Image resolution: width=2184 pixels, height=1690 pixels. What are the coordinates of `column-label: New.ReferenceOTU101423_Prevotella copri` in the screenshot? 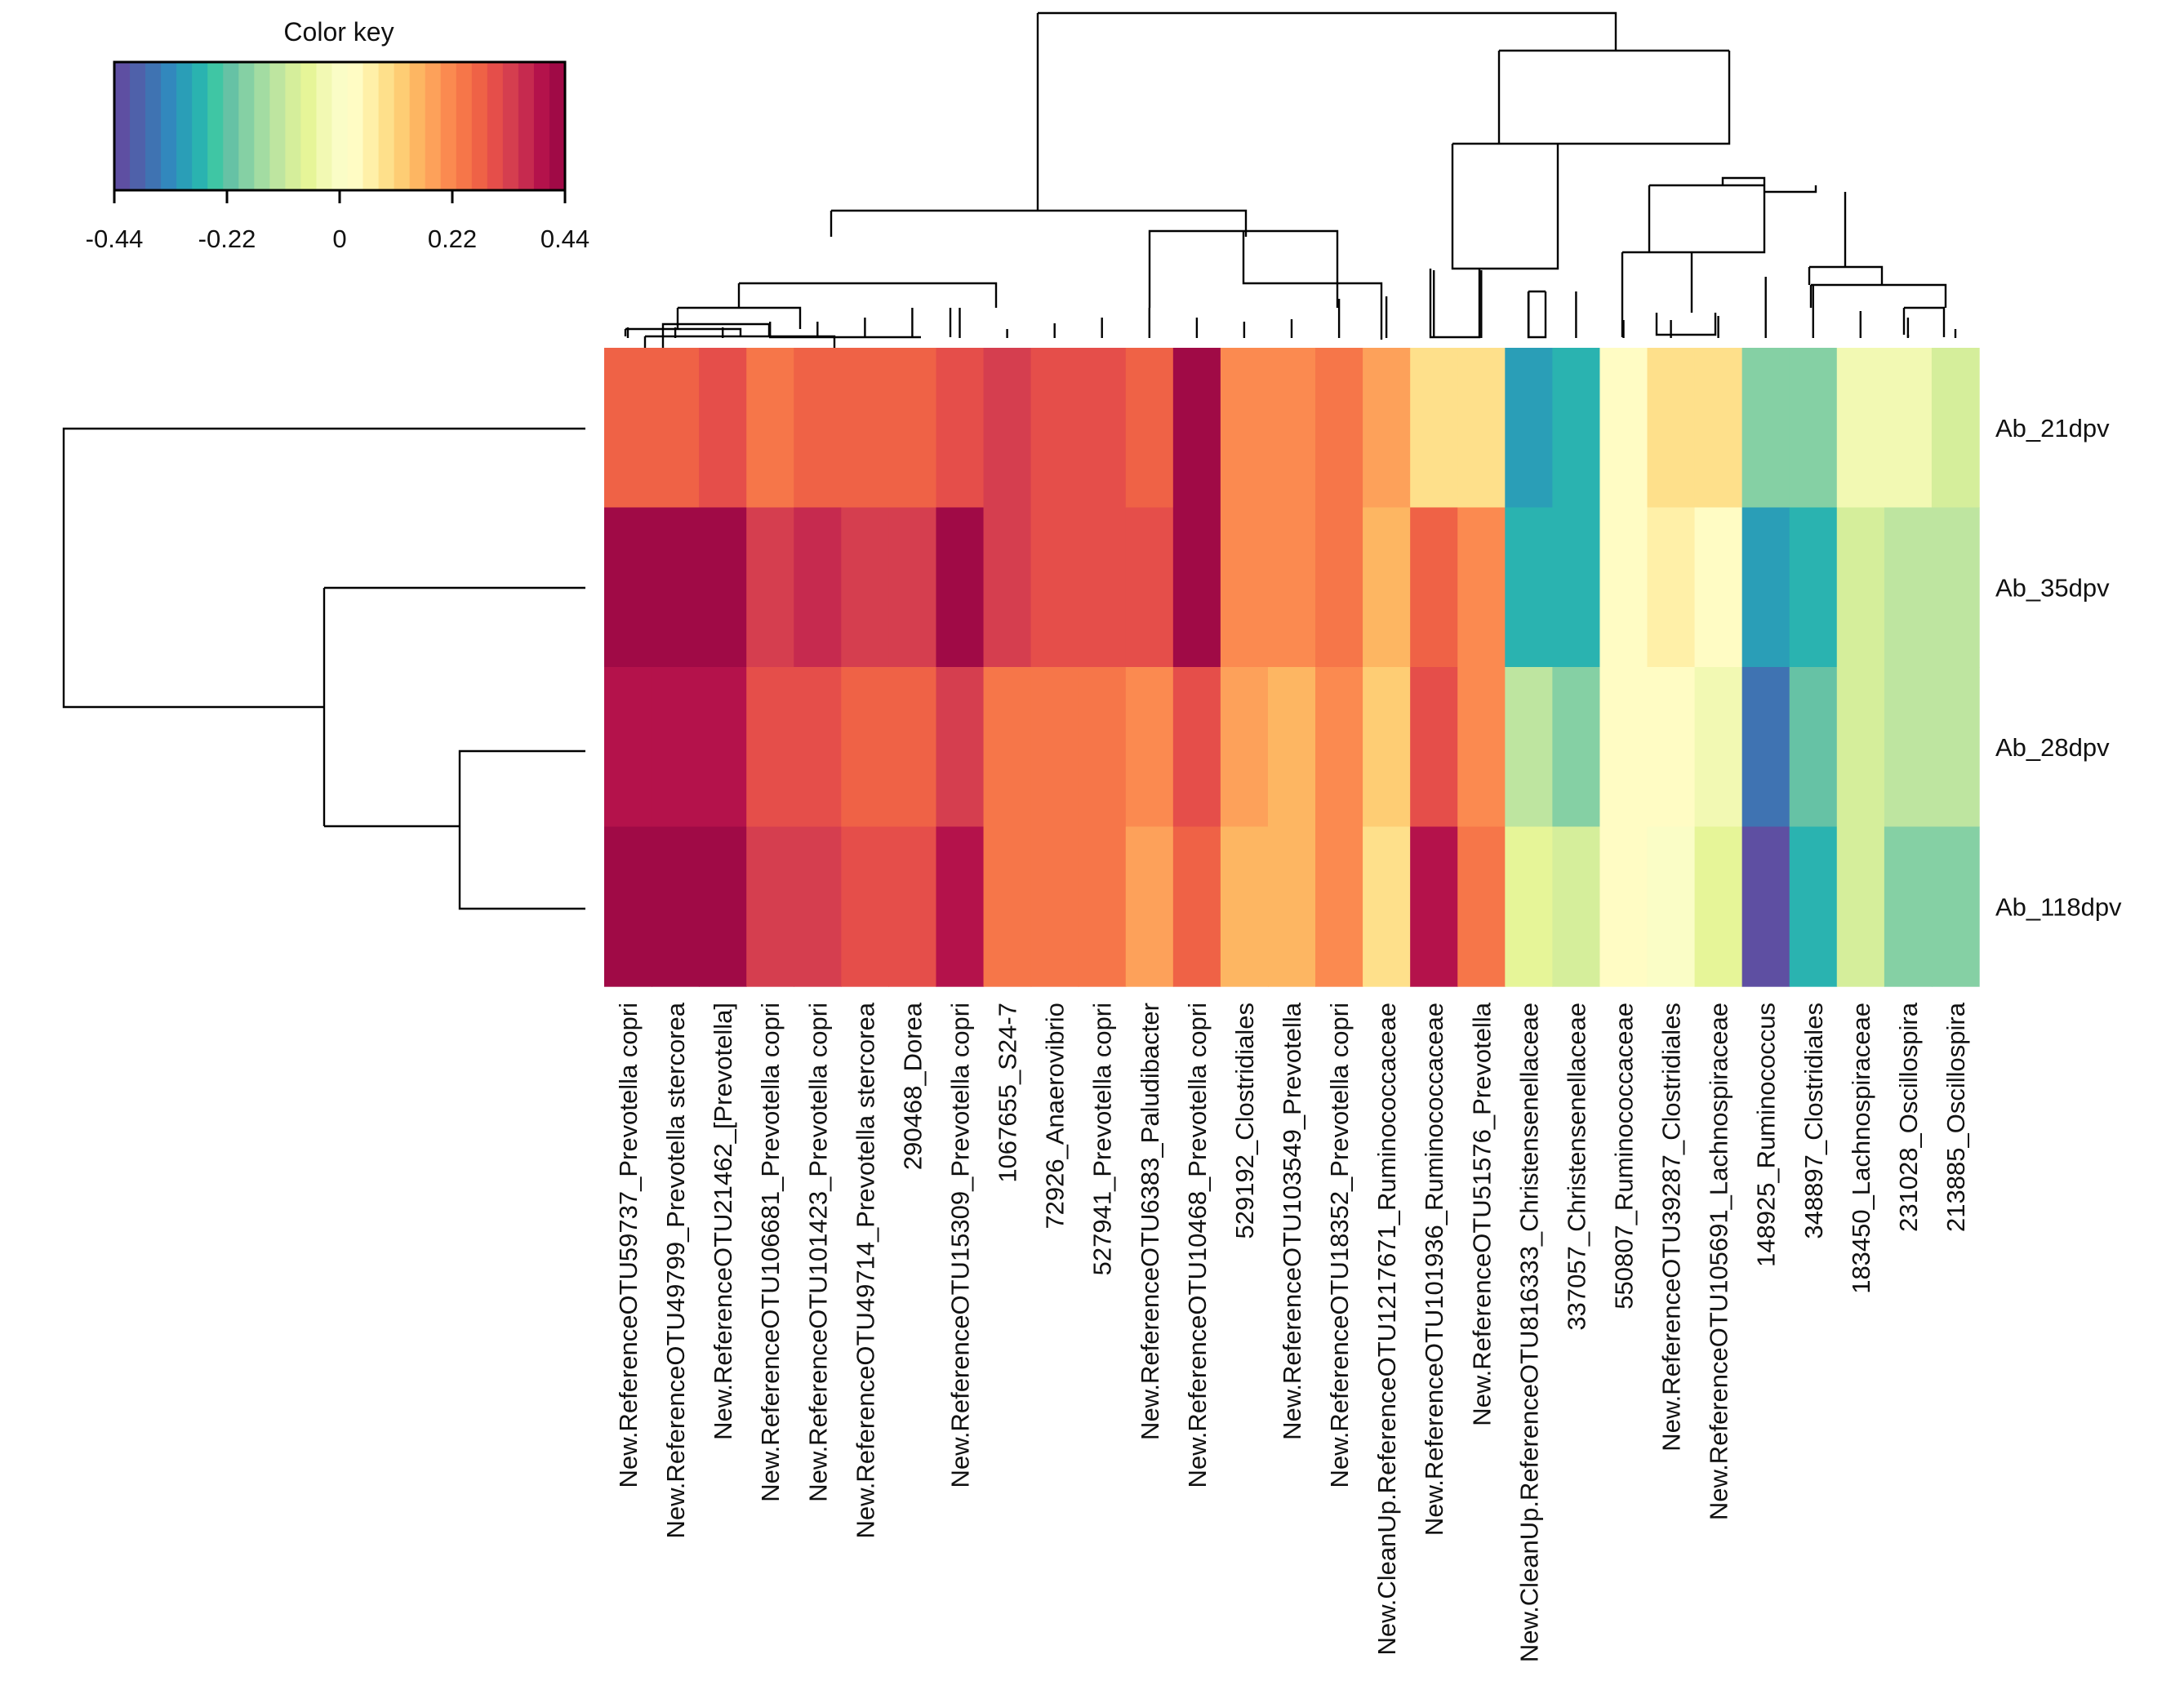 It's located at (817, 1252).